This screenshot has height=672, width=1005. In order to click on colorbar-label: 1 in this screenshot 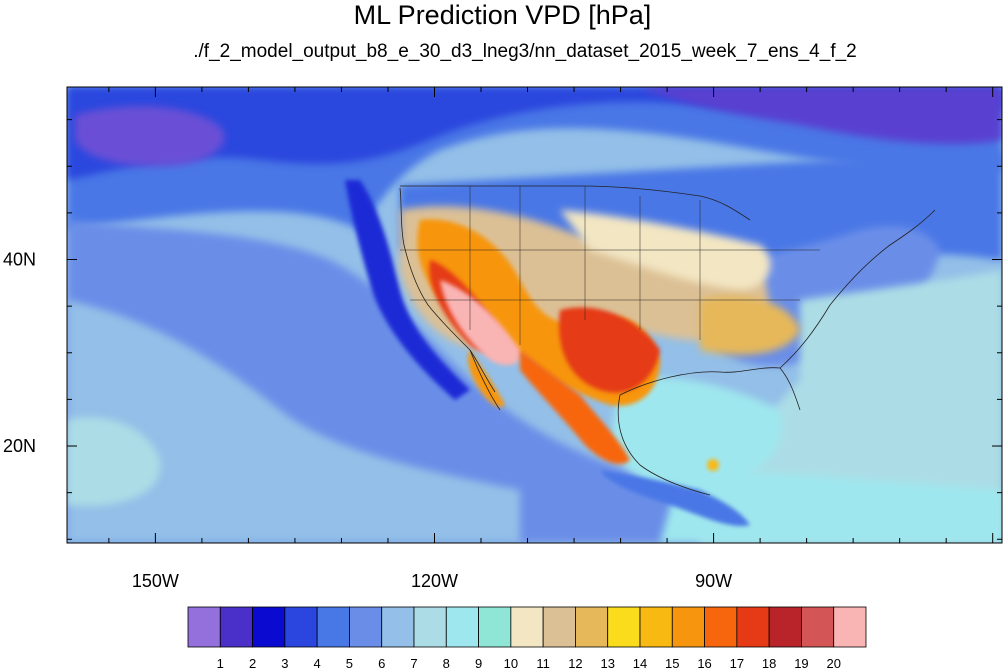, I will do `click(220, 663)`.